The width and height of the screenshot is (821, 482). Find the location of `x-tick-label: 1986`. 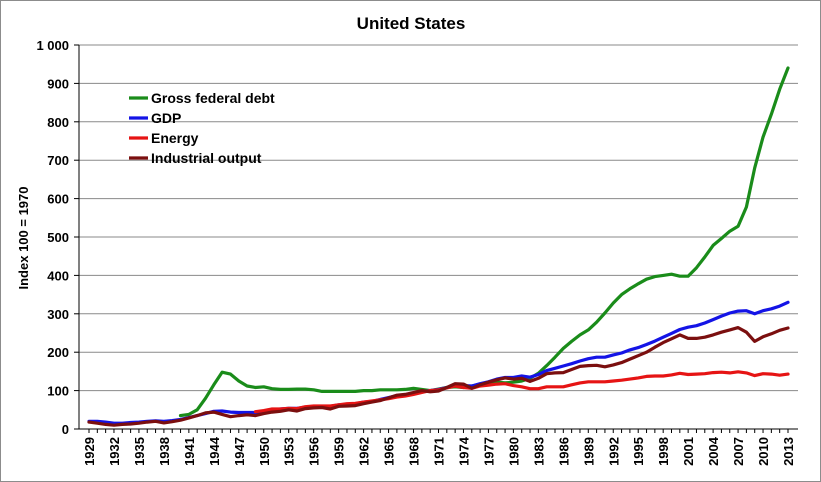

x-tick-label: 1986 is located at coordinates (563, 451).